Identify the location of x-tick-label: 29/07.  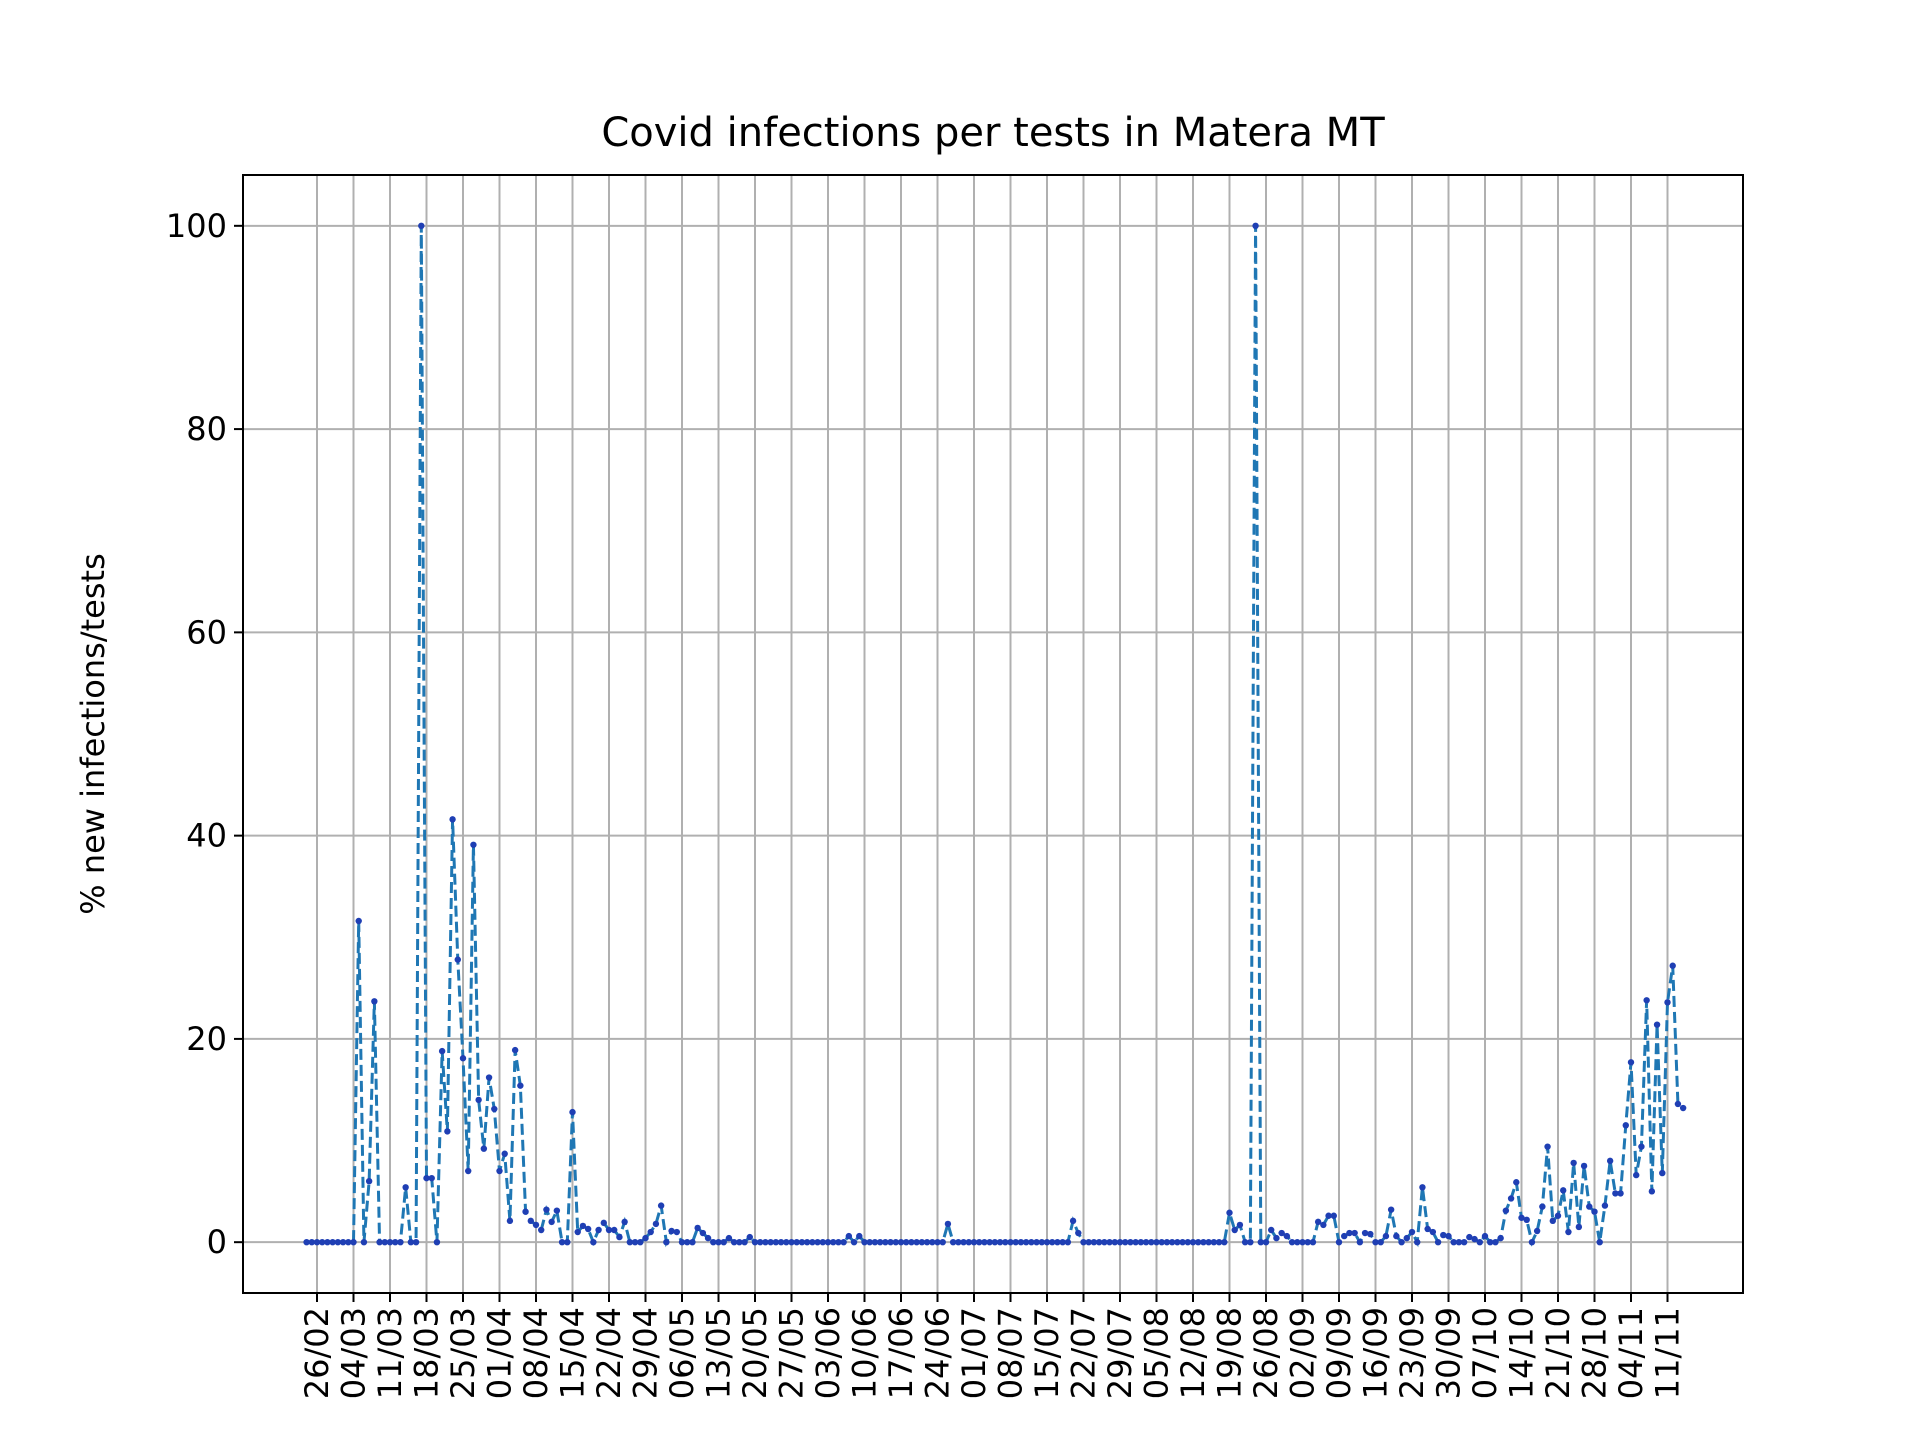
(1120, 1353).